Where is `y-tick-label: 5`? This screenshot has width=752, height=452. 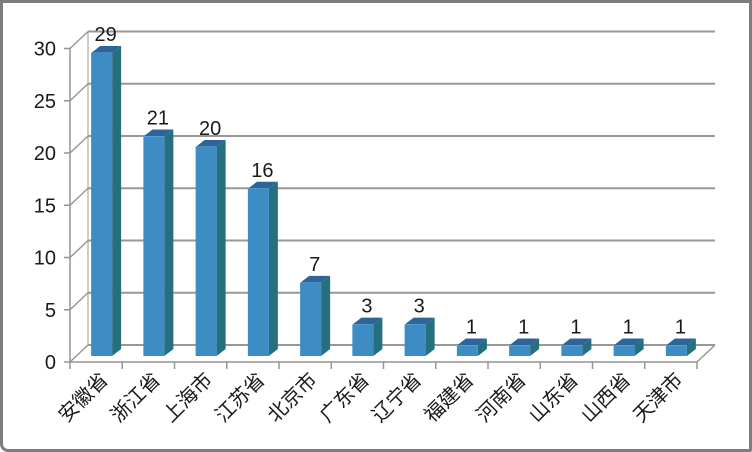
y-tick-label: 5 is located at coordinates (50, 311).